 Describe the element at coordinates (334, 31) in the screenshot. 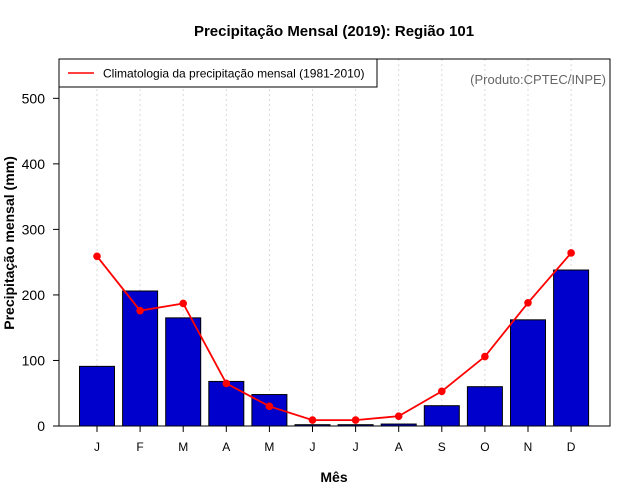

I see `chart-title: Precipitação Mensal (2019): Região 101` at that location.